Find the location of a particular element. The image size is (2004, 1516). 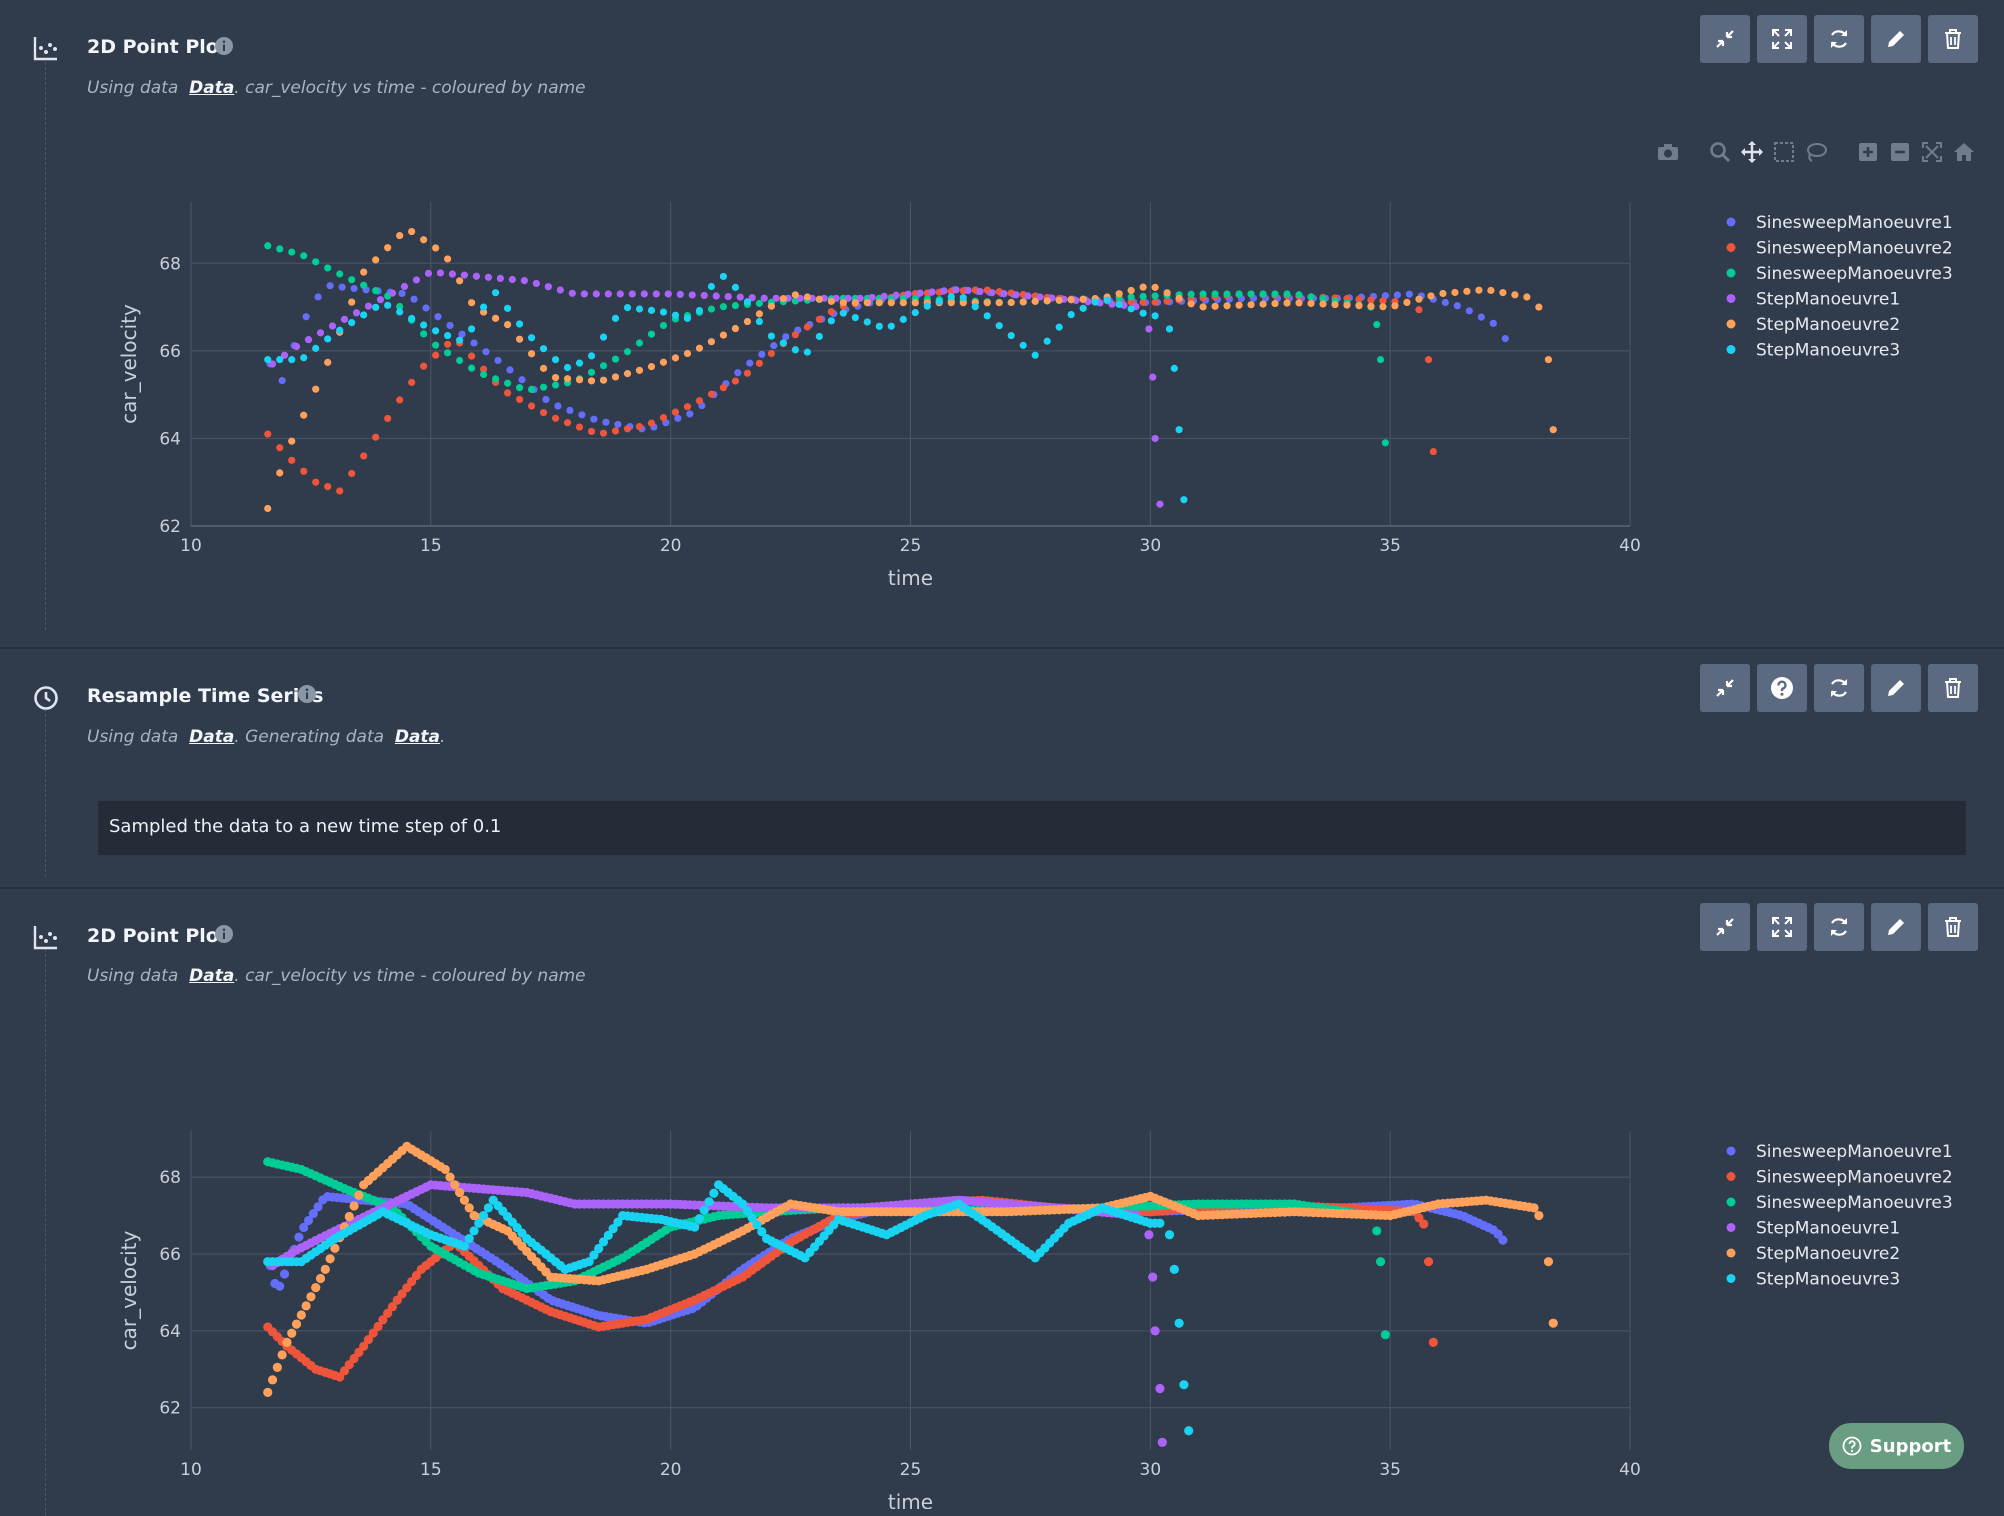

output-data-link: Data is located at coordinates (417, 737).